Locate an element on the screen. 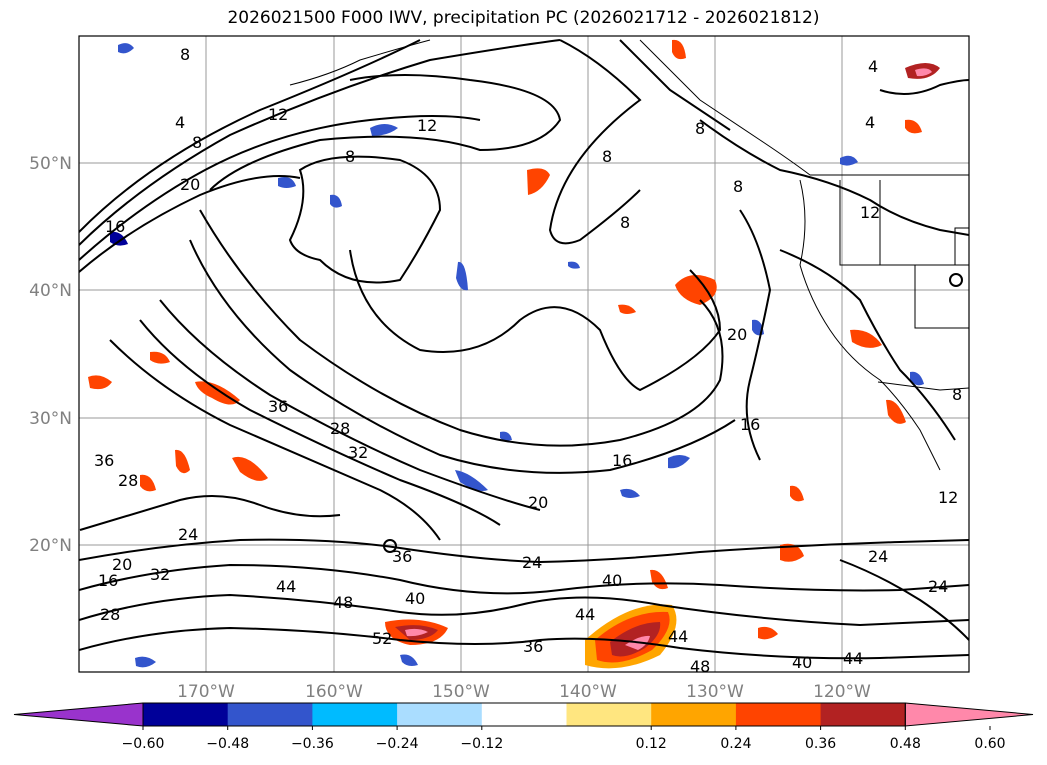  contour-label: 52 is located at coordinates (382, 638).